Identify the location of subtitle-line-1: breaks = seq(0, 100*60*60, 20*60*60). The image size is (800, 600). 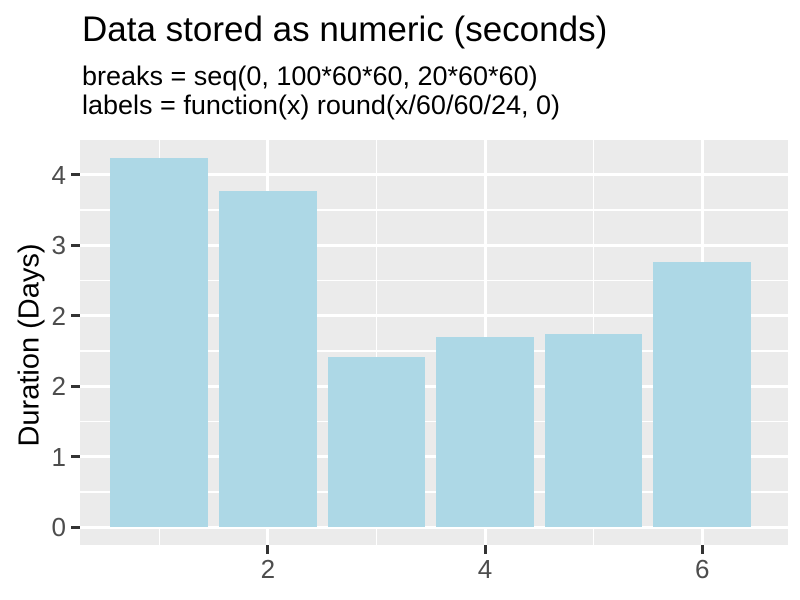
(310, 76).